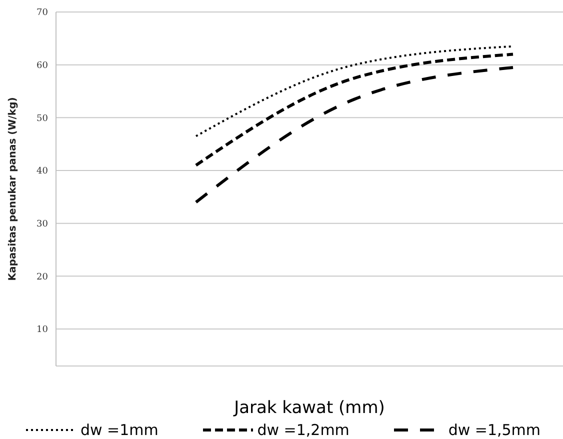  I want to click on x-axis-title: Jarak kawat (mm), so click(309, 408).